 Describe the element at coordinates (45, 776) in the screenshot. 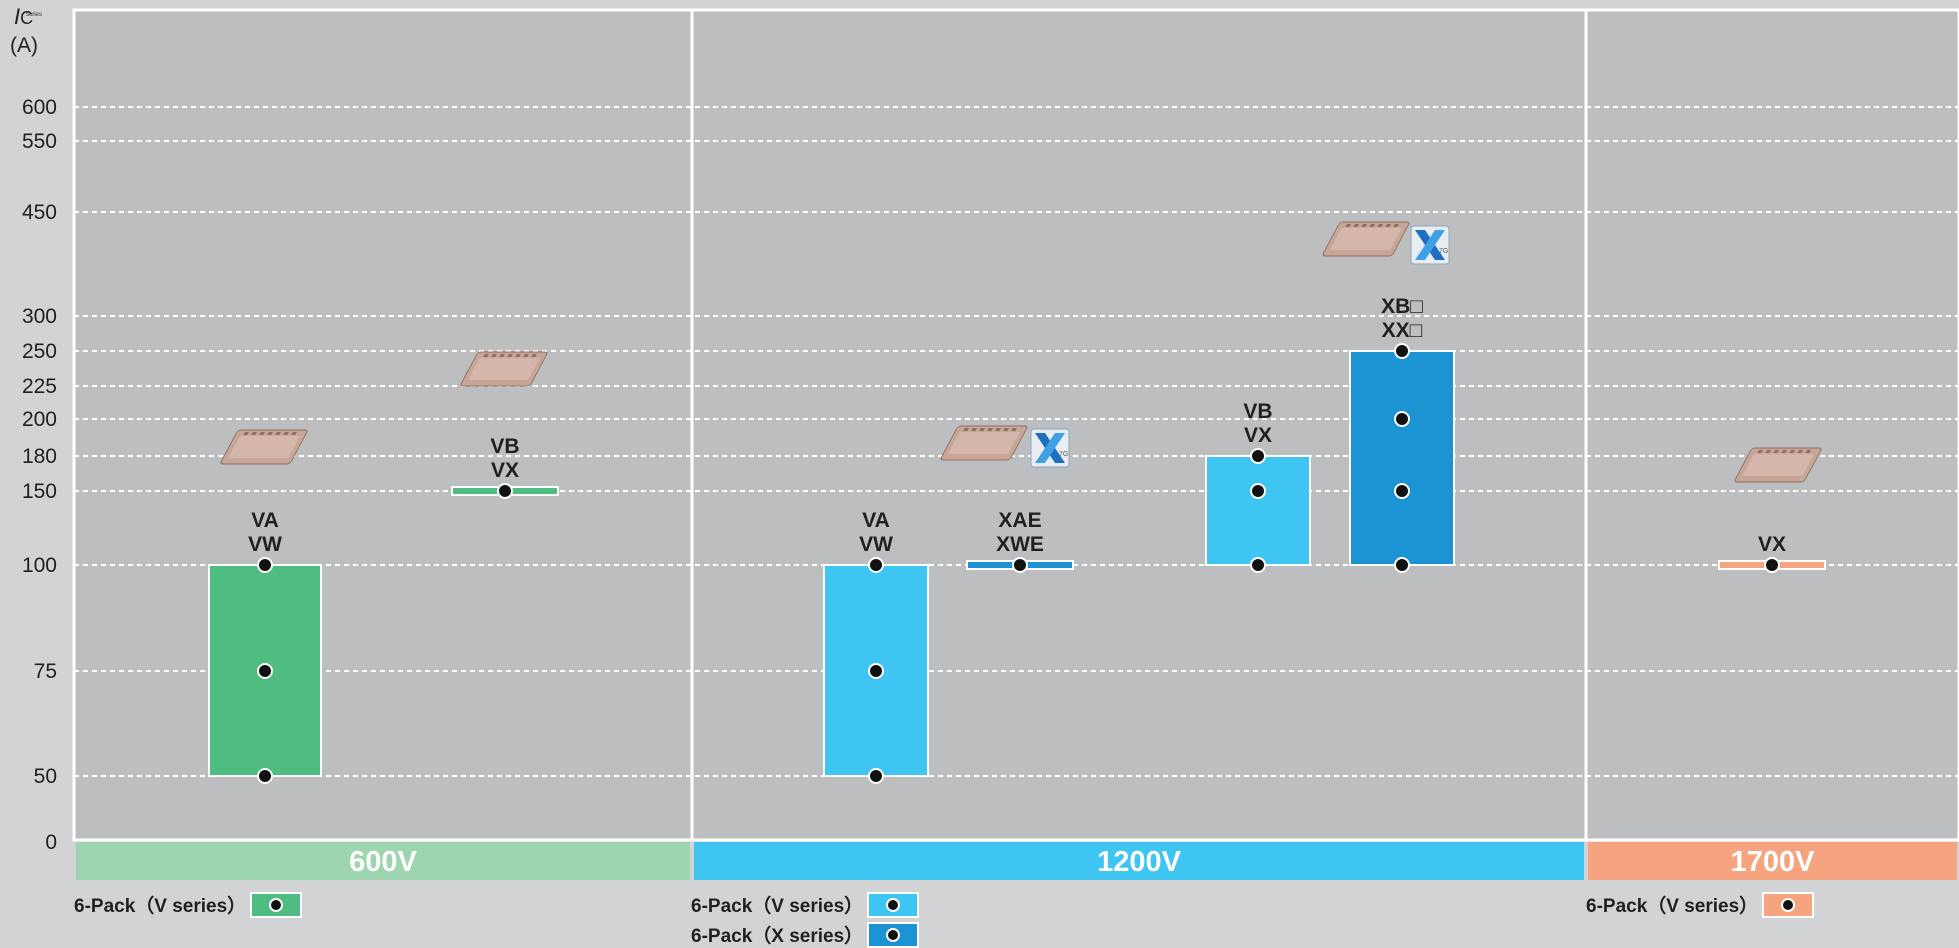

I see `y-tick-label: 50` at that location.